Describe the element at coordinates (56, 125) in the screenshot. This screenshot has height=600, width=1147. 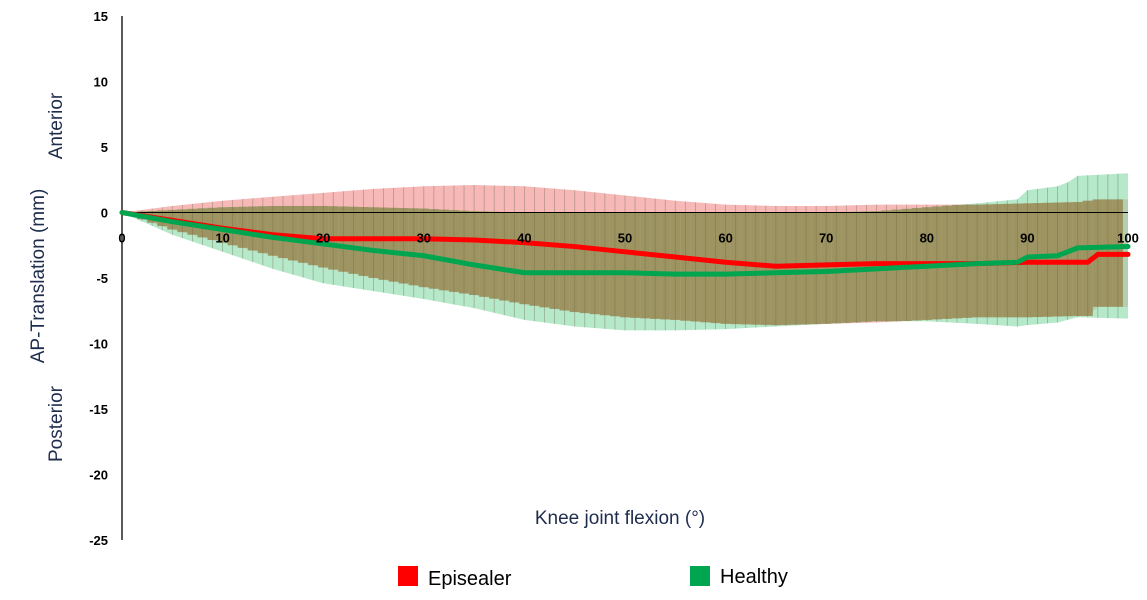
I see `y-axis-label-anterior: Anterior` at that location.